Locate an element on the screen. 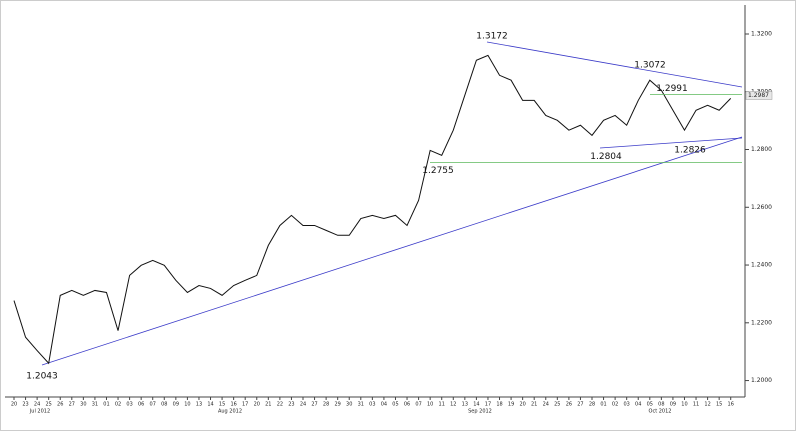  last-price-label: 1.2987 is located at coordinates (758, 95).